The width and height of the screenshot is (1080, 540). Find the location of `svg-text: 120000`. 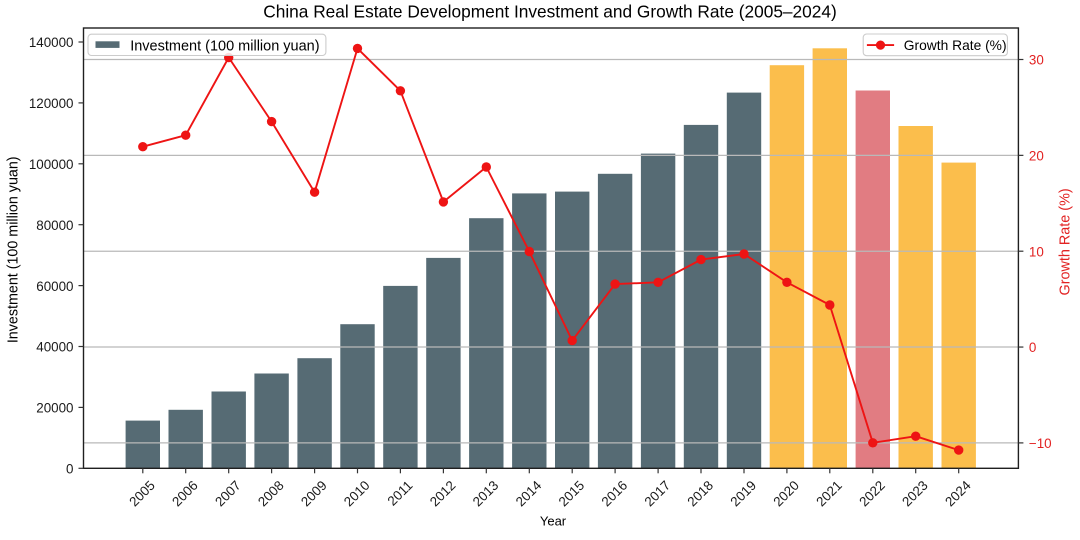

svg-text: 120000 is located at coordinates (51, 103).